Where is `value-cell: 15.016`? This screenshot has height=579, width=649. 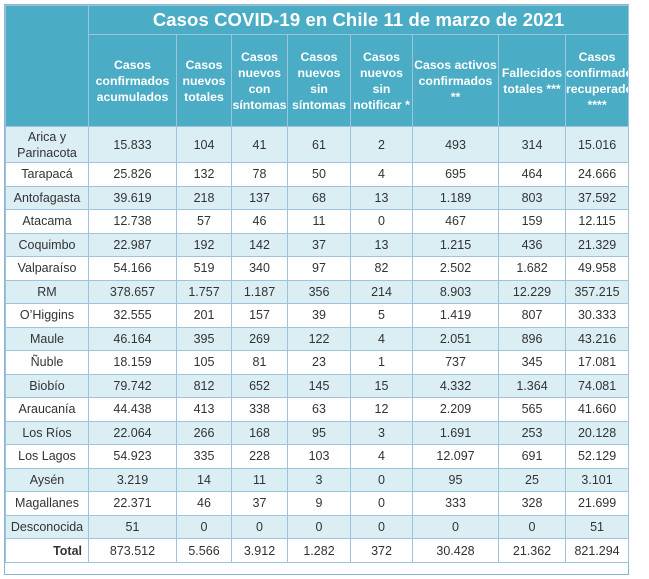 value-cell: 15.016 is located at coordinates (597, 144).